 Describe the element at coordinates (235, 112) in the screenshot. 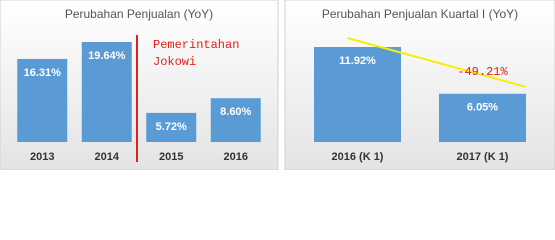

I see `data-label: 8.60%` at that location.